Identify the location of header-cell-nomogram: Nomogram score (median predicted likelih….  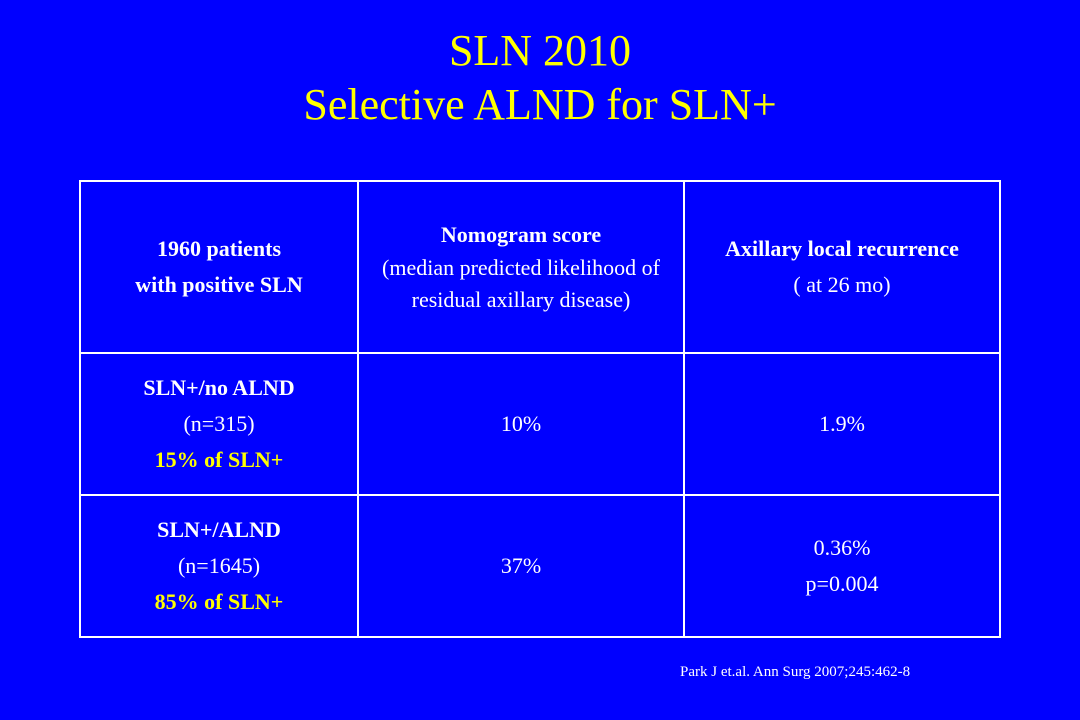
(521, 267).